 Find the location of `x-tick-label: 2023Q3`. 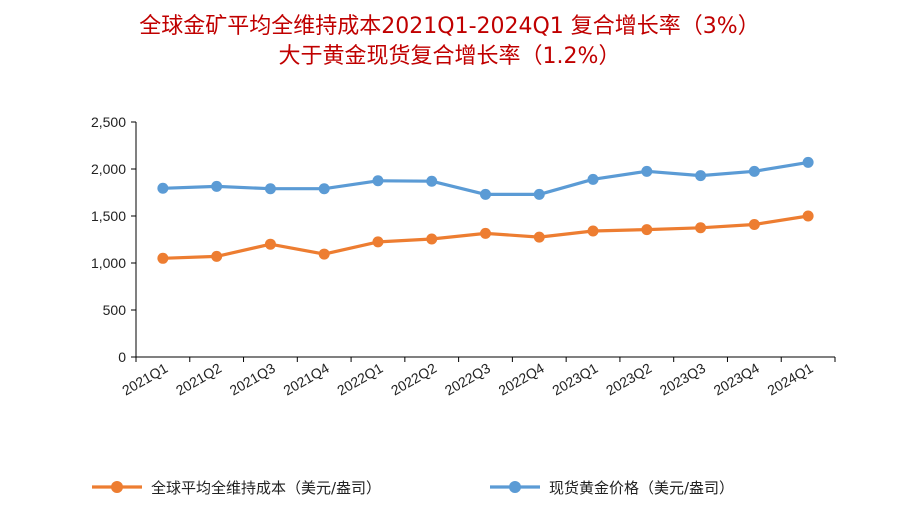

x-tick-label: 2023Q3 is located at coordinates (682, 379).